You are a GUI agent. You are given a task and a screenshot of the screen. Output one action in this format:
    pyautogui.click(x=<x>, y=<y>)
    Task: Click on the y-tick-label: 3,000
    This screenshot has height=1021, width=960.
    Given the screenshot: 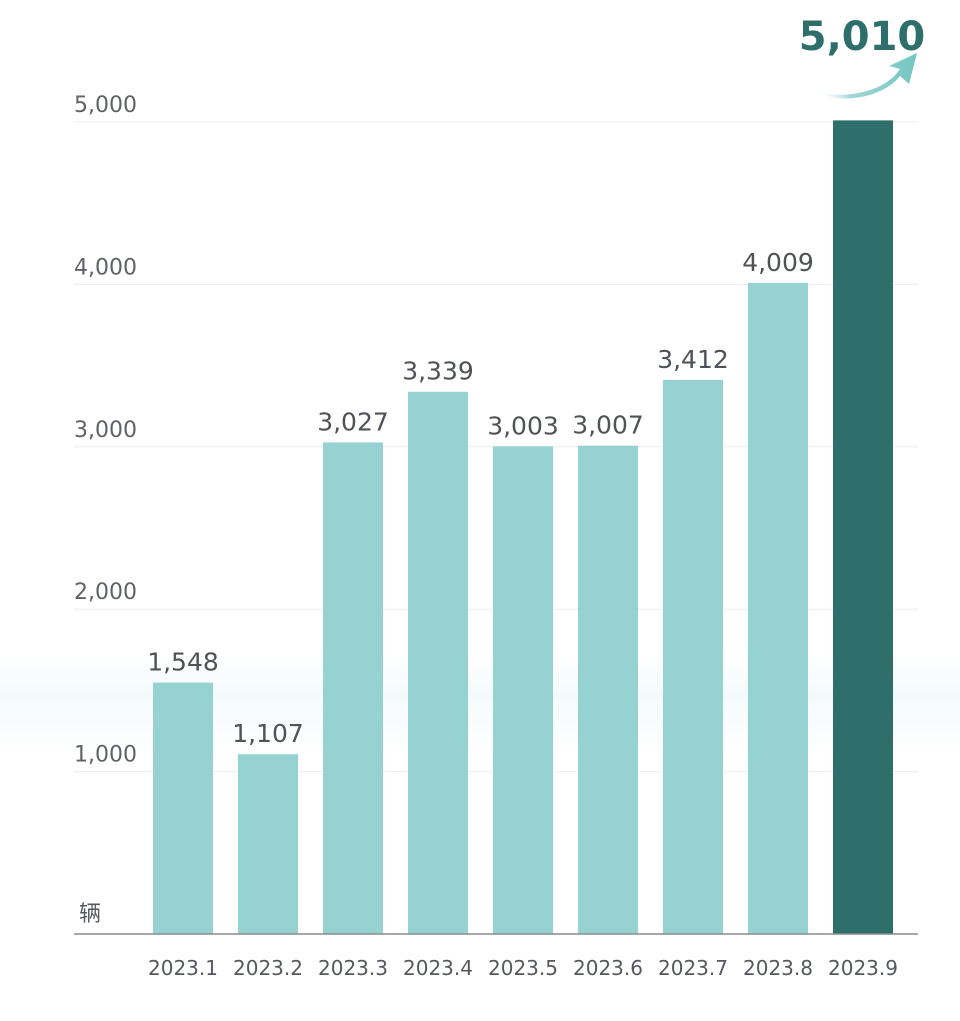 What is the action you would take?
    pyautogui.click(x=105, y=430)
    